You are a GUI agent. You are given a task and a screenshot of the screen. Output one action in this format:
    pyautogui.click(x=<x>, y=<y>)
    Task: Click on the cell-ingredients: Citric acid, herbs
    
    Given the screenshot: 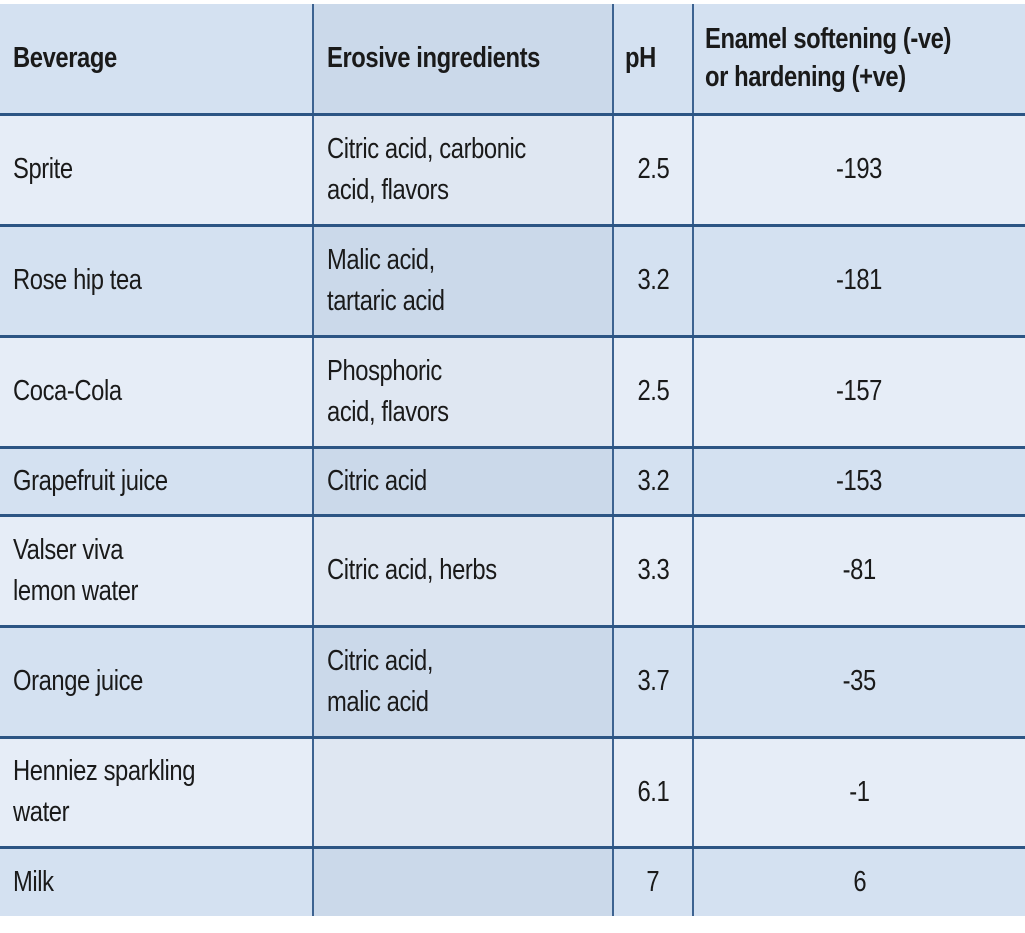 What is the action you would take?
    pyautogui.click(x=463, y=570)
    